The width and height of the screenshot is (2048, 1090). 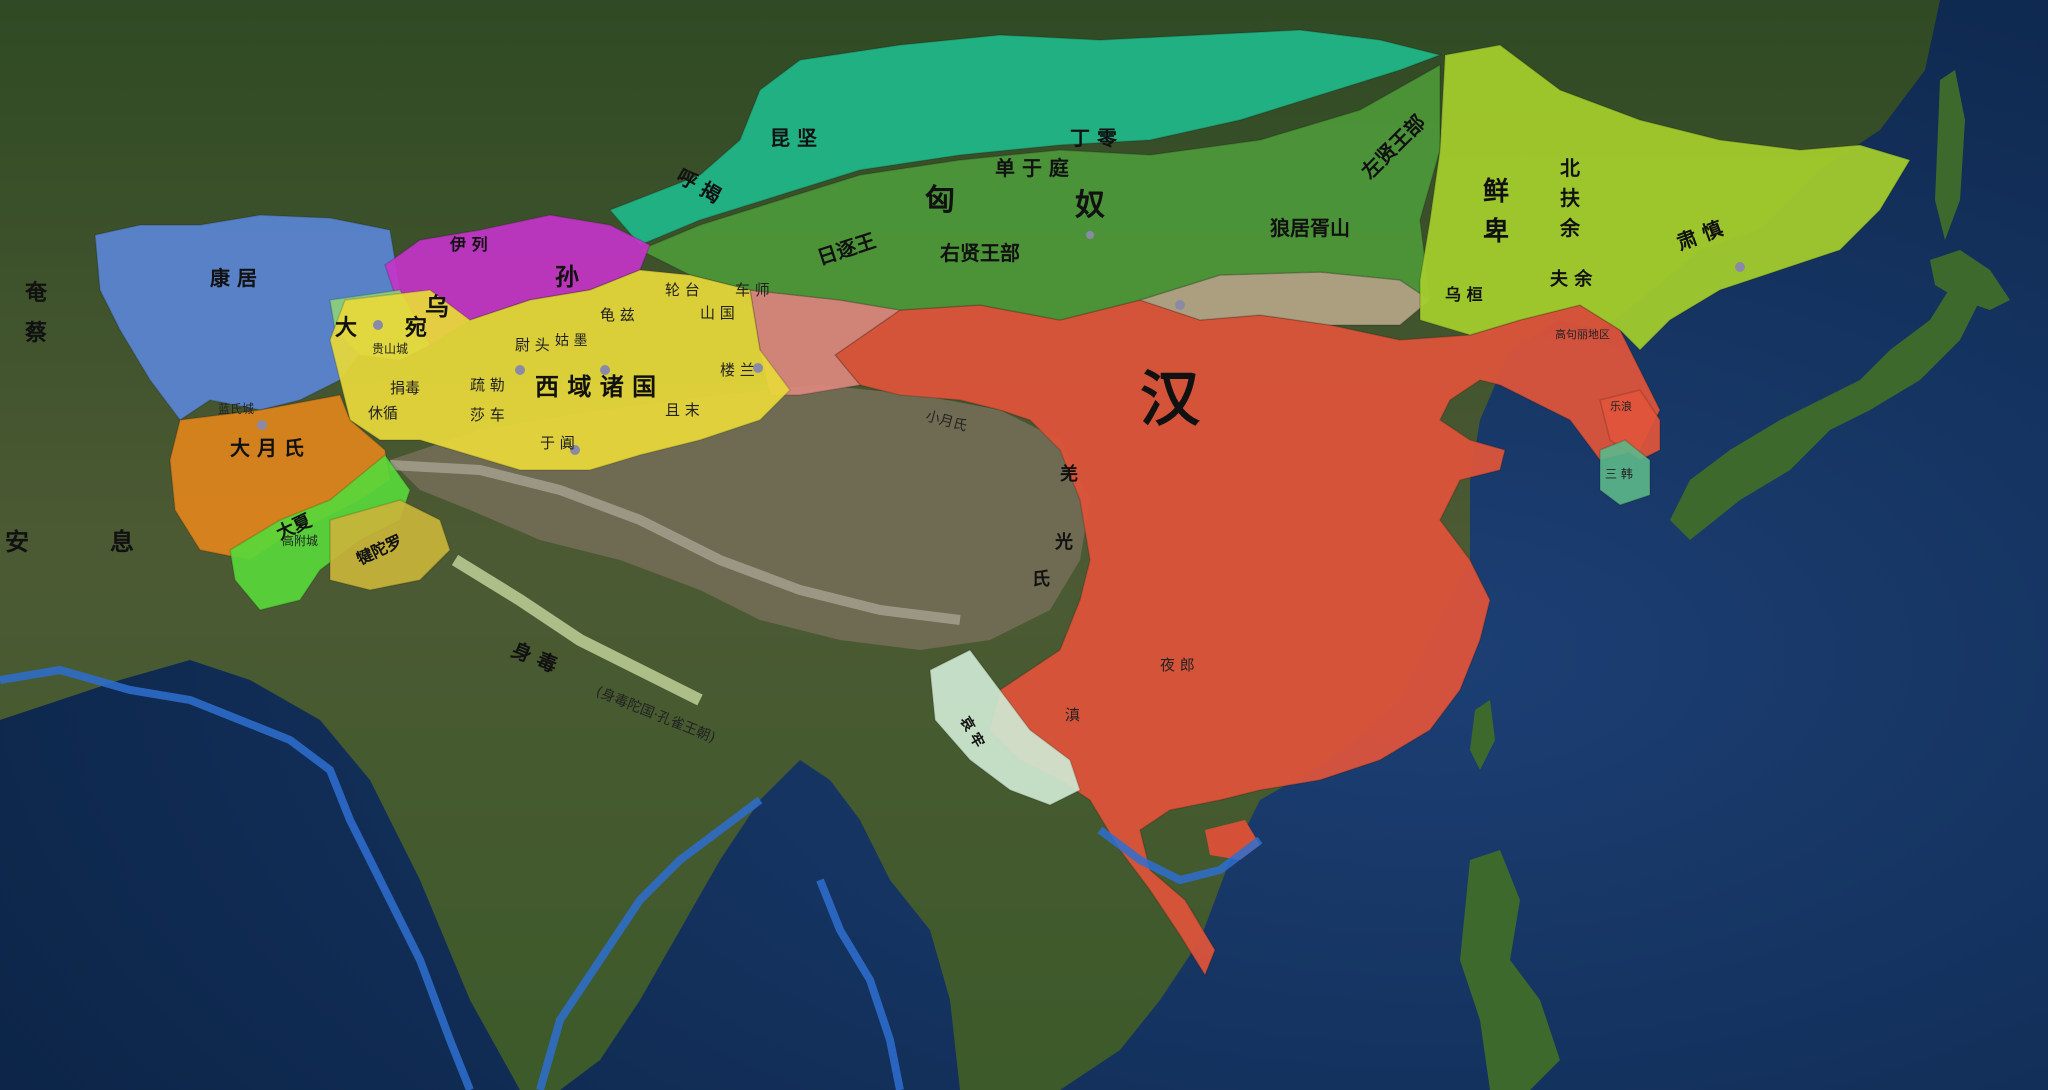 I want to click on label-wusun-2: 孙, so click(x=567, y=277).